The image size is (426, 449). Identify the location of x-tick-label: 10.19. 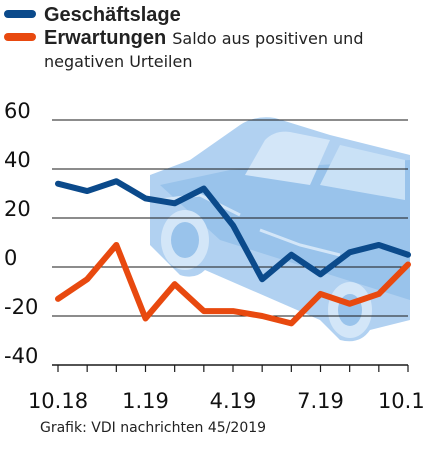
(402, 401).